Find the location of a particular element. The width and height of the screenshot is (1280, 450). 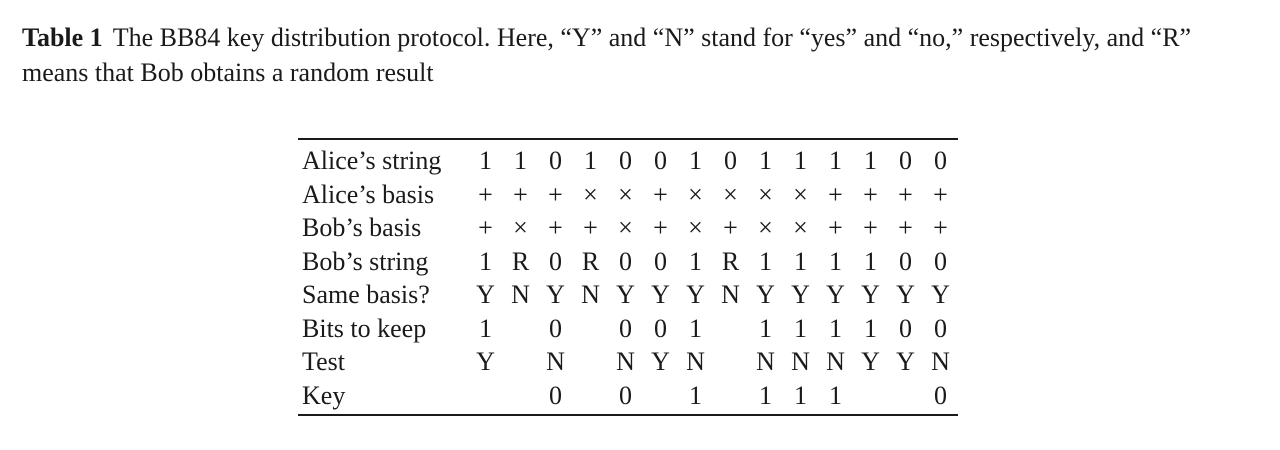

table-row: Alice’s string 1 1 0 1 0 0 1 0 1 1 1 1 0 0 is located at coordinates (628, 161).